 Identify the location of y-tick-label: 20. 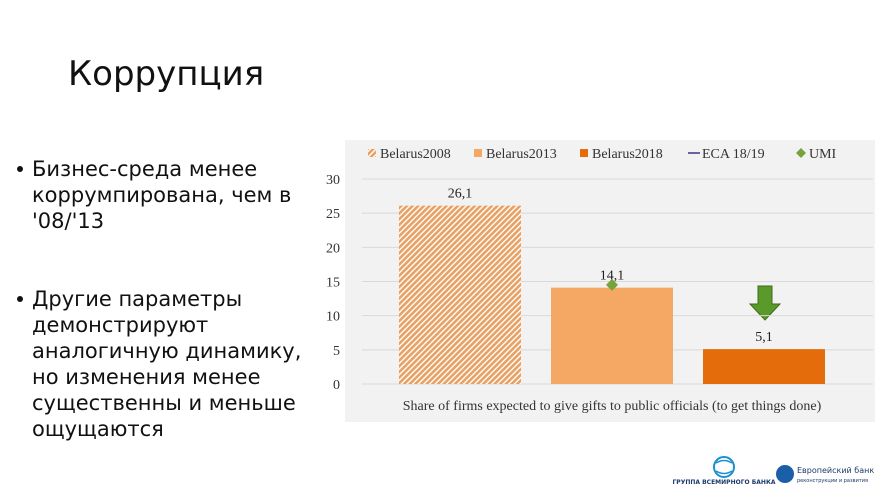
(333, 248).